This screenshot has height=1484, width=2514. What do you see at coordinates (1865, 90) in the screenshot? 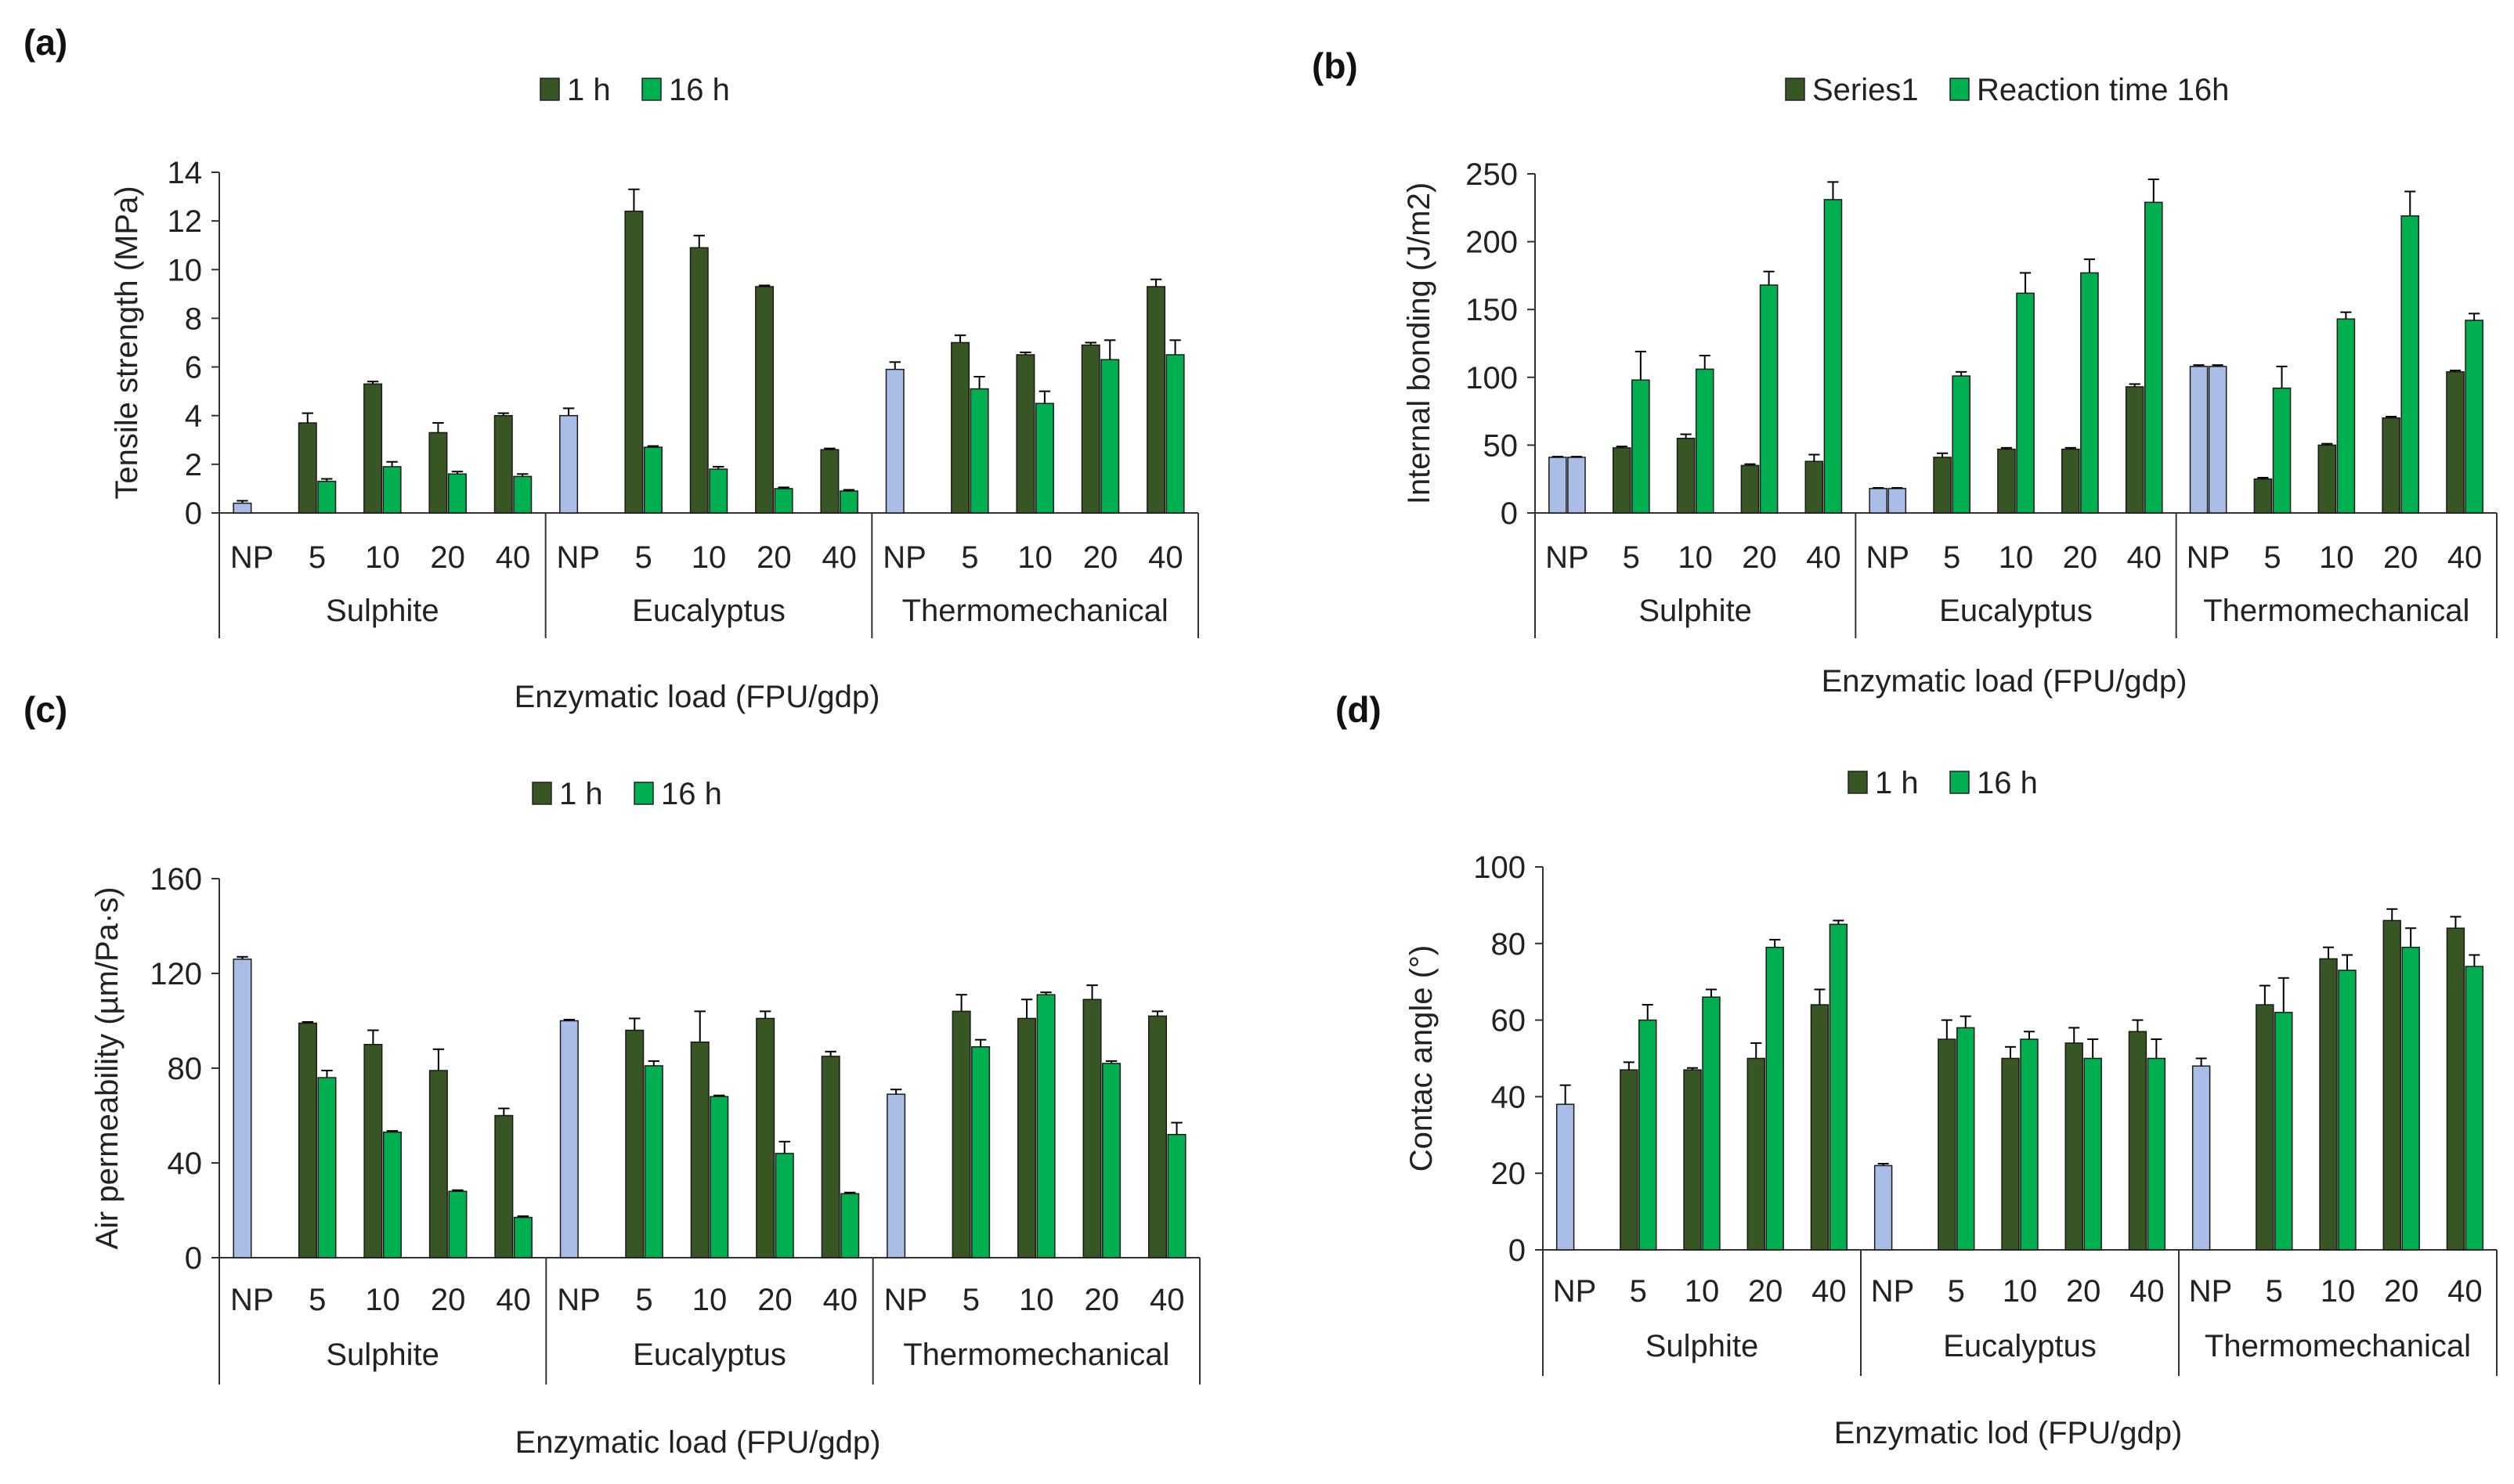
I see `legend-entry-1: Series1` at bounding box center [1865, 90].